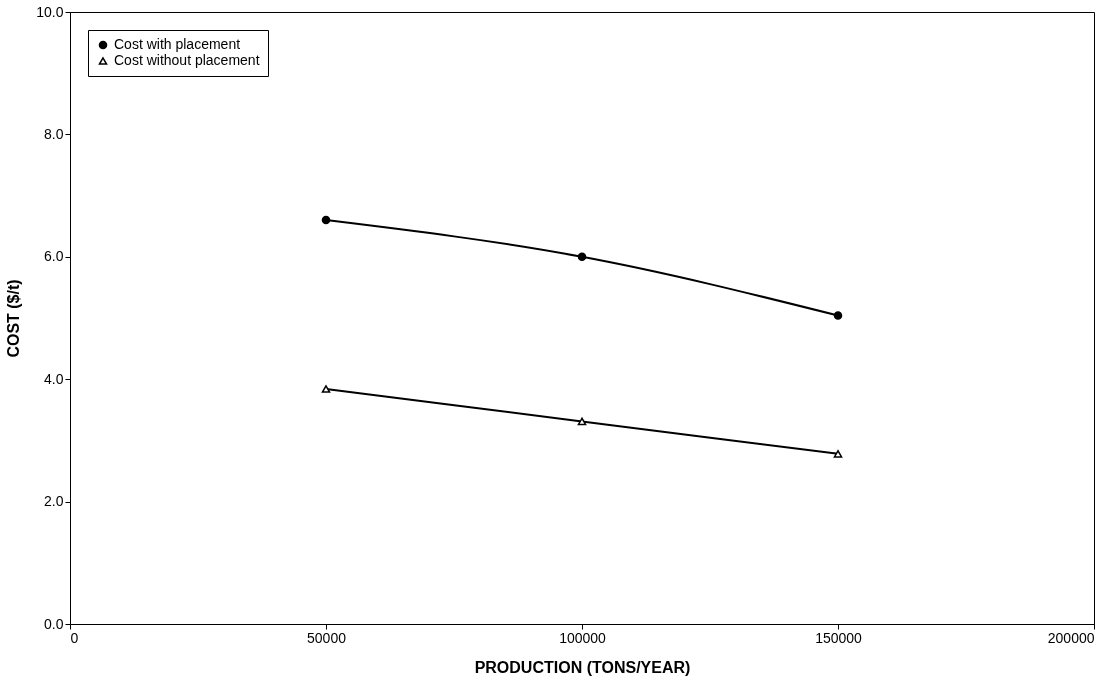  I want to click on x-tick-label: 200000, so click(1071, 637).